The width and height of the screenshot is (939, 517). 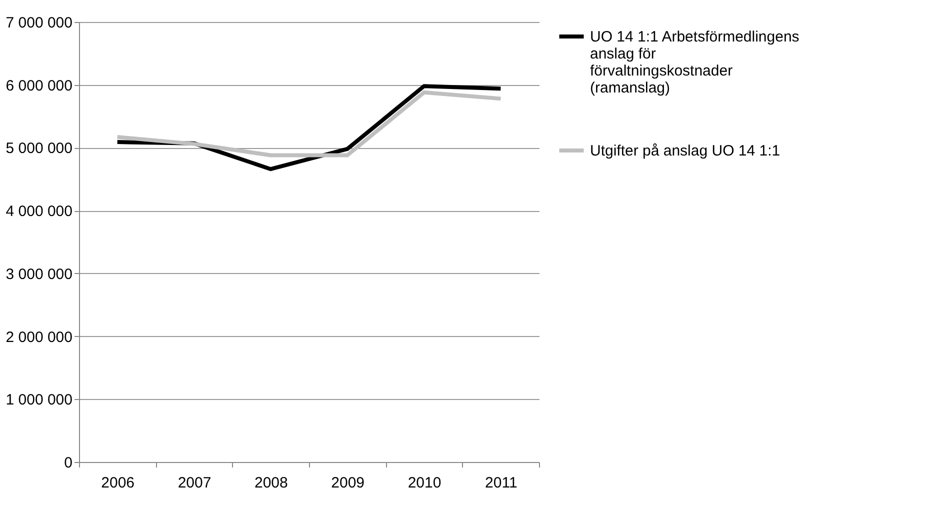 What do you see at coordinates (39, 23) in the screenshot?
I see `y-tick-label: 7 000 000` at bounding box center [39, 23].